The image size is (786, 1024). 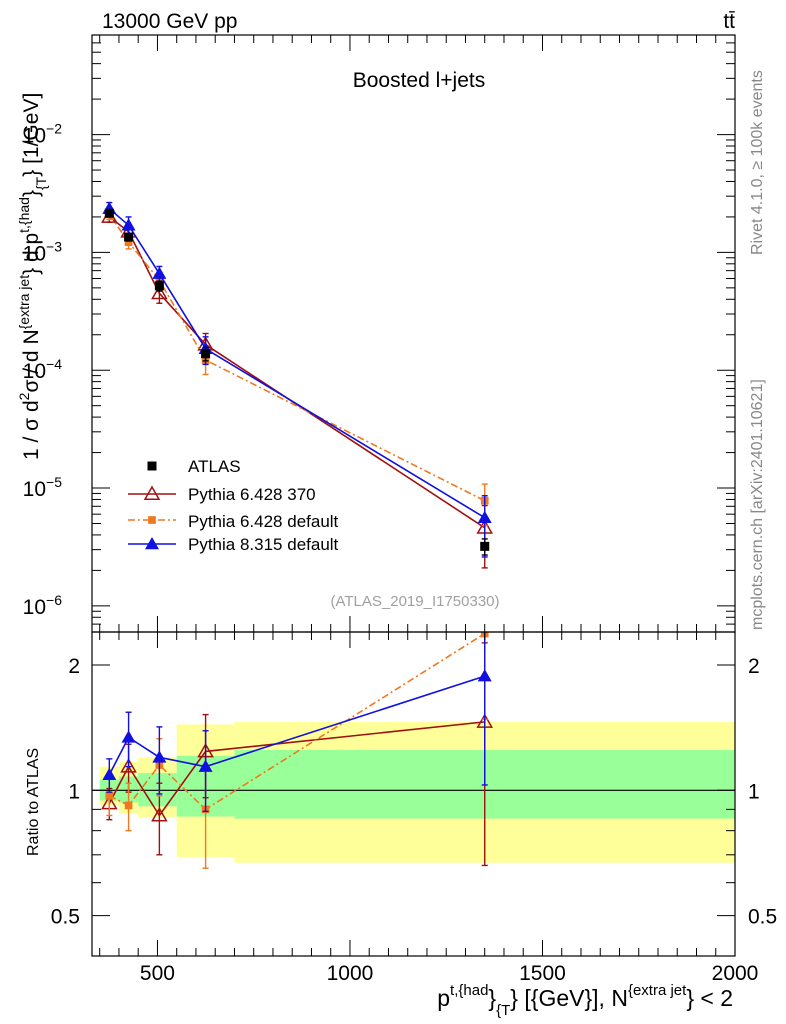 What do you see at coordinates (74, 791) in the screenshot?
I see `ratio-tick-label: 1` at bounding box center [74, 791].